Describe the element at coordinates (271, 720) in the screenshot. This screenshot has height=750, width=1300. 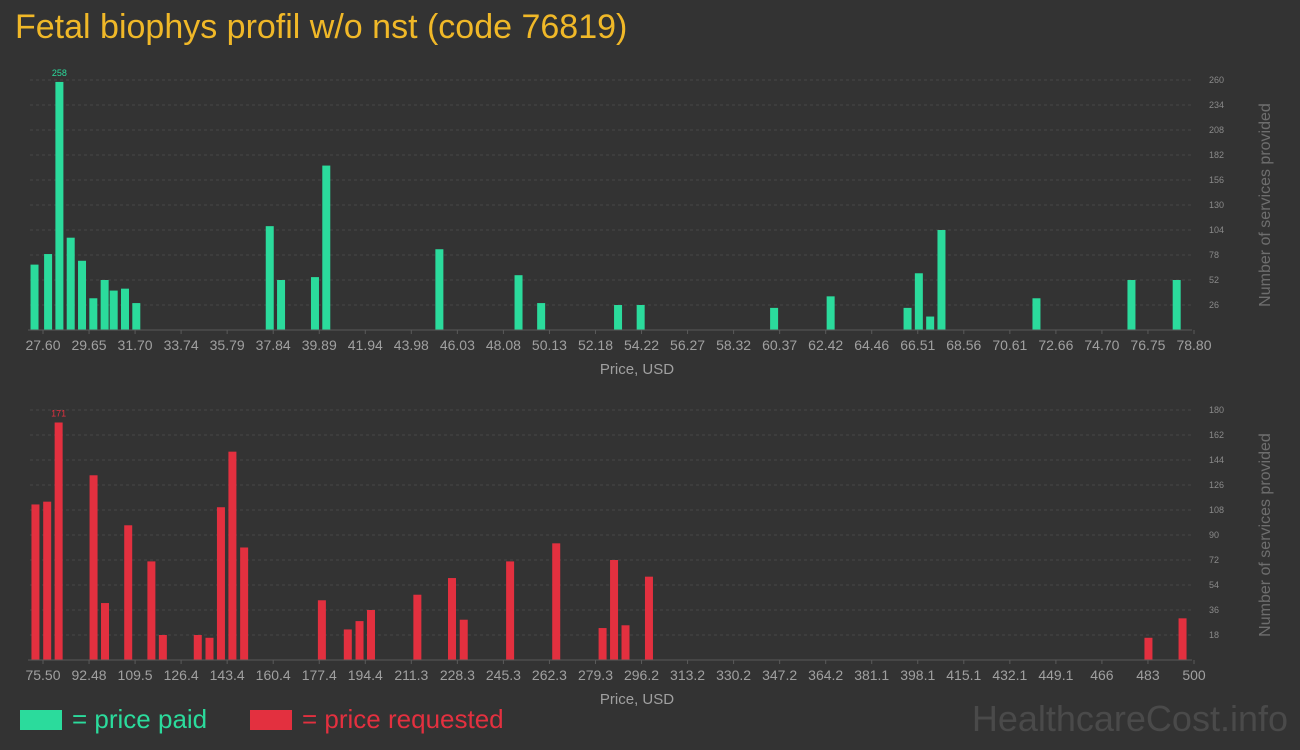
I see `legend-requested-swatch` at that location.